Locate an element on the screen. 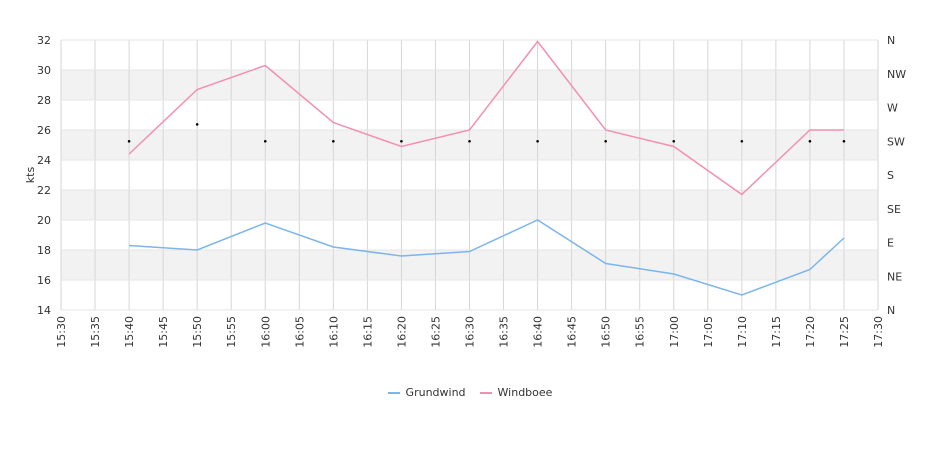 The image size is (940, 454). x-tick-label: 17:25 is located at coordinates (844, 332).